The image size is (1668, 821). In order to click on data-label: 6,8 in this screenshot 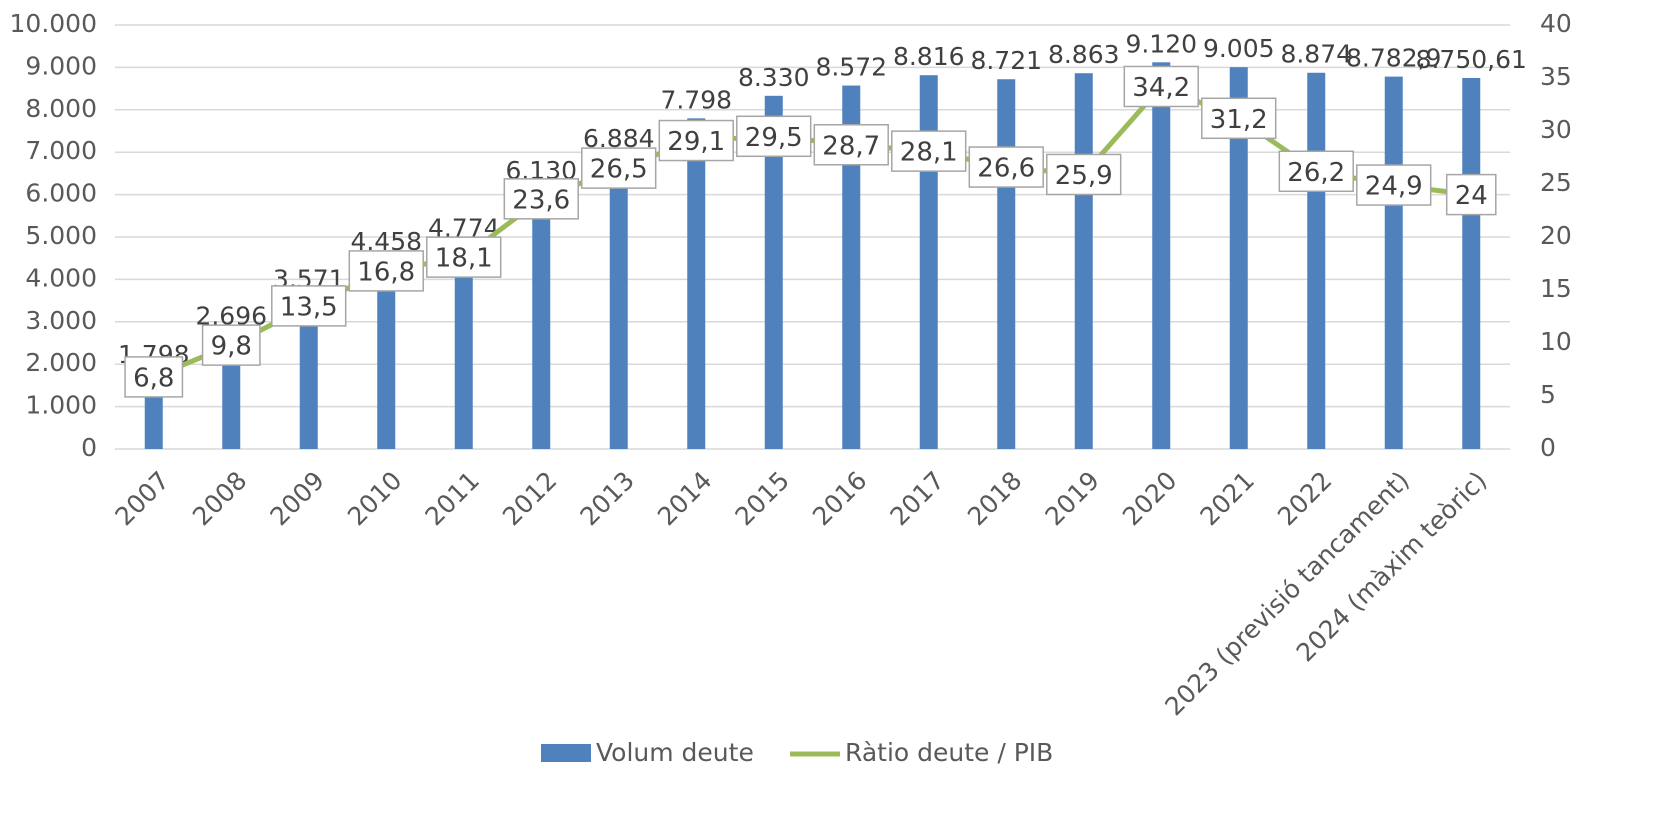, I will do `click(154, 377)`.